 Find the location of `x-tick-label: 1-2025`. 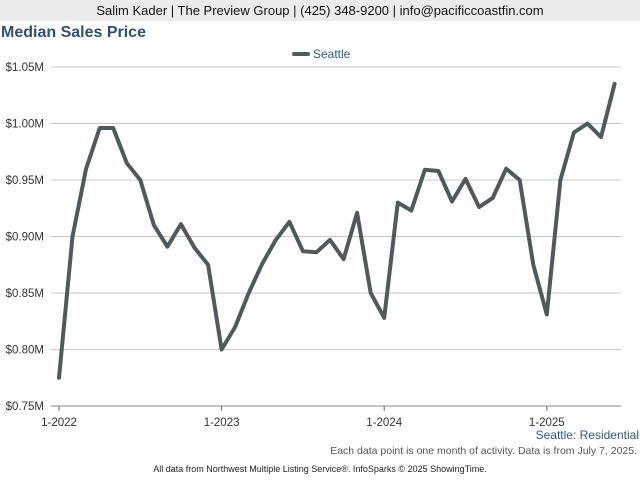

x-tick-label: 1-2025 is located at coordinates (547, 423).